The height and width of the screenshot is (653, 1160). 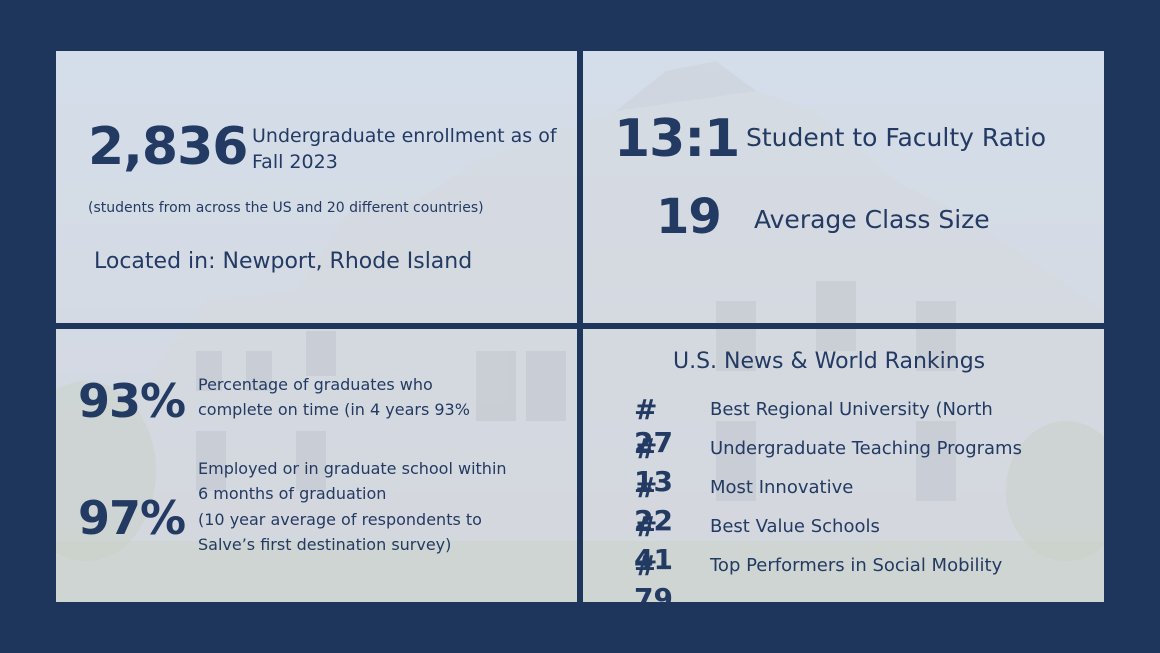 What do you see at coordinates (653, 426) in the screenshot?
I see `rank-number: # 27` at bounding box center [653, 426].